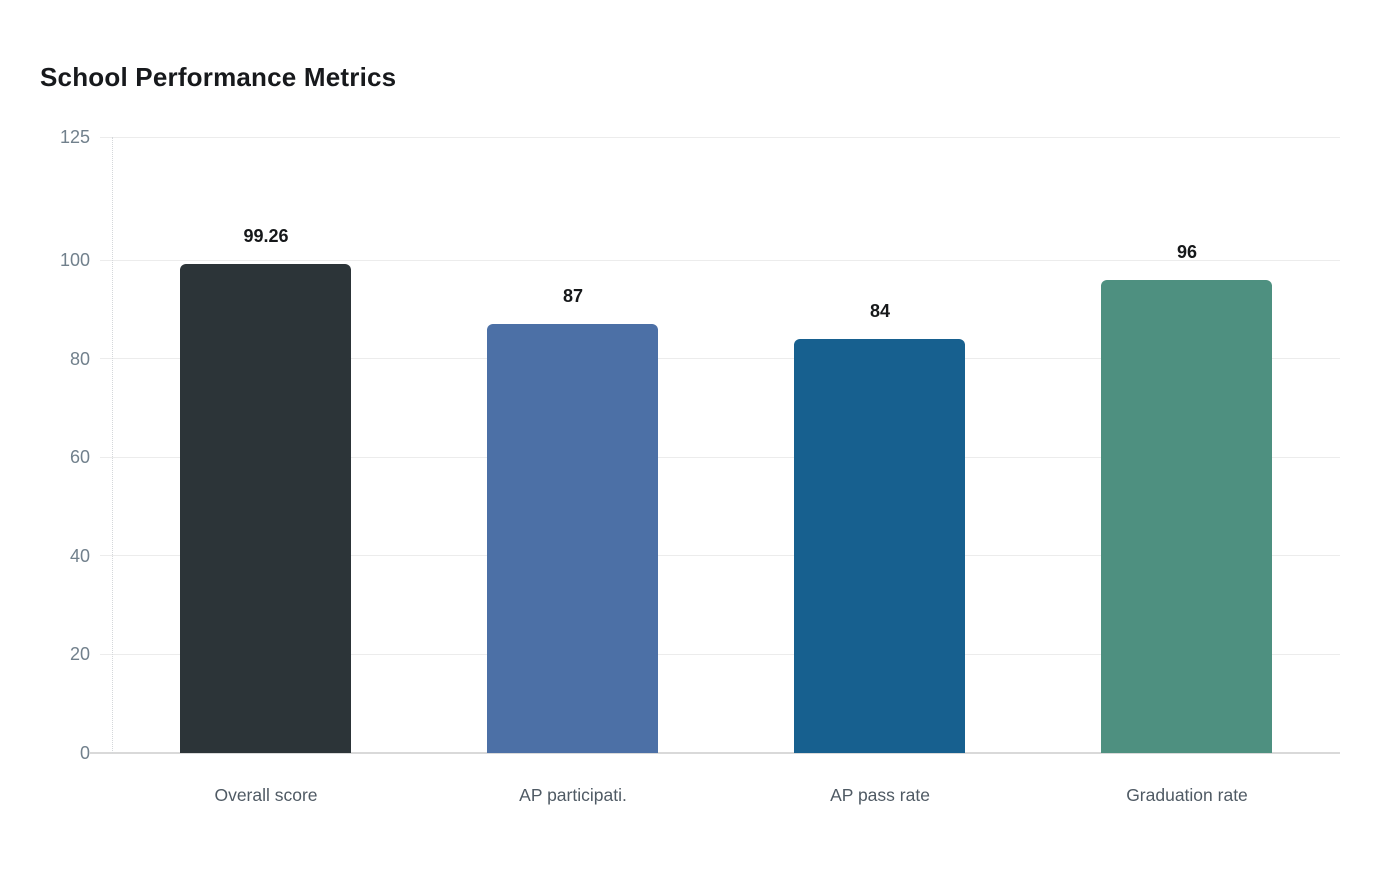 The height and width of the screenshot is (880, 1400). I want to click on x-category-label: AP pass rate, so click(880, 795).